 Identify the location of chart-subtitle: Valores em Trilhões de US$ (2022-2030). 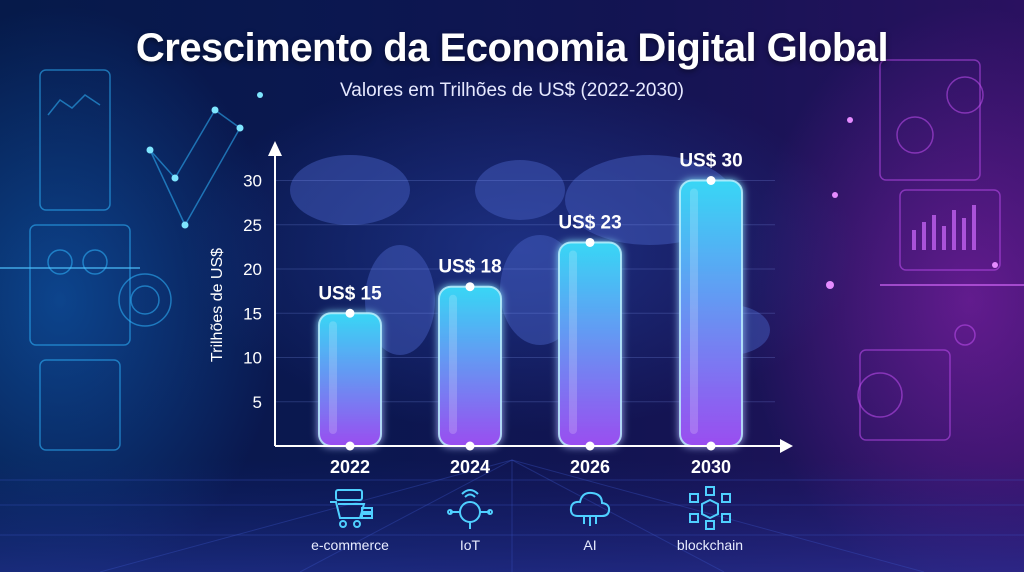
(512, 90).